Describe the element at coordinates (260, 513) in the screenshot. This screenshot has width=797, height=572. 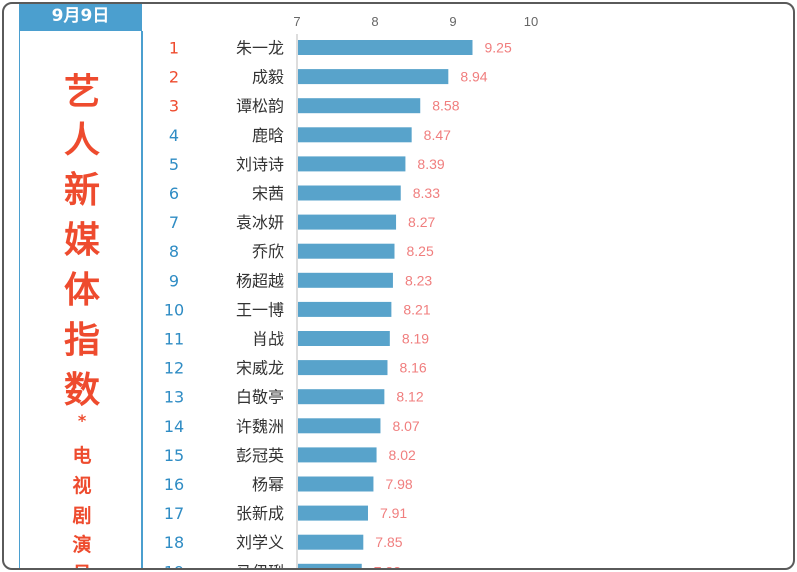
I see `category-label: 张新成` at that location.